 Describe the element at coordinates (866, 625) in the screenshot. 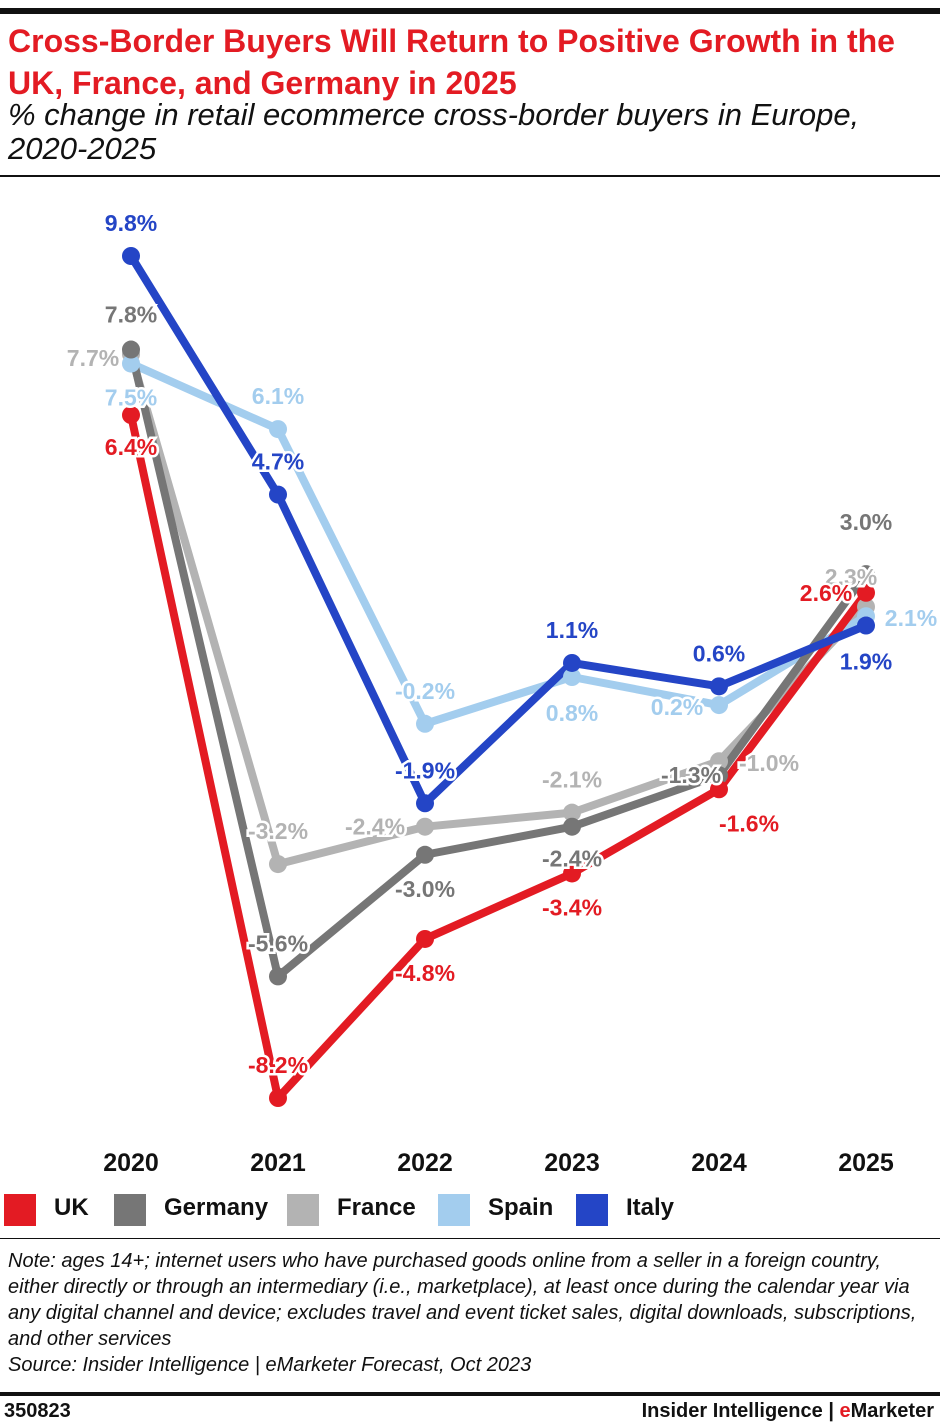

I see `data-point-italy-2025` at that location.